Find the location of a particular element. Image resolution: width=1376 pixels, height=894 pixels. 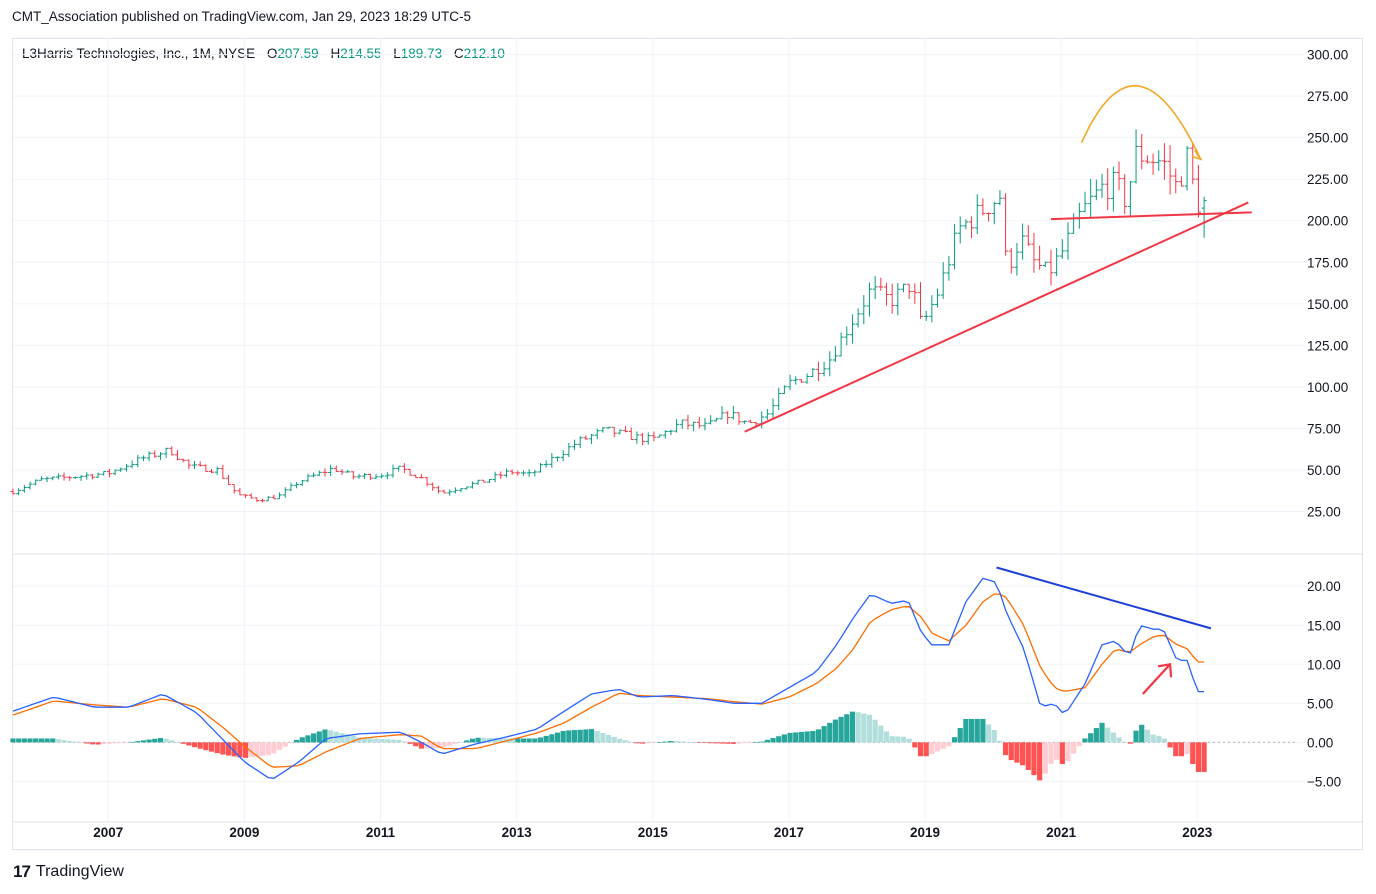

close-key: C is located at coordinates (458, 53).